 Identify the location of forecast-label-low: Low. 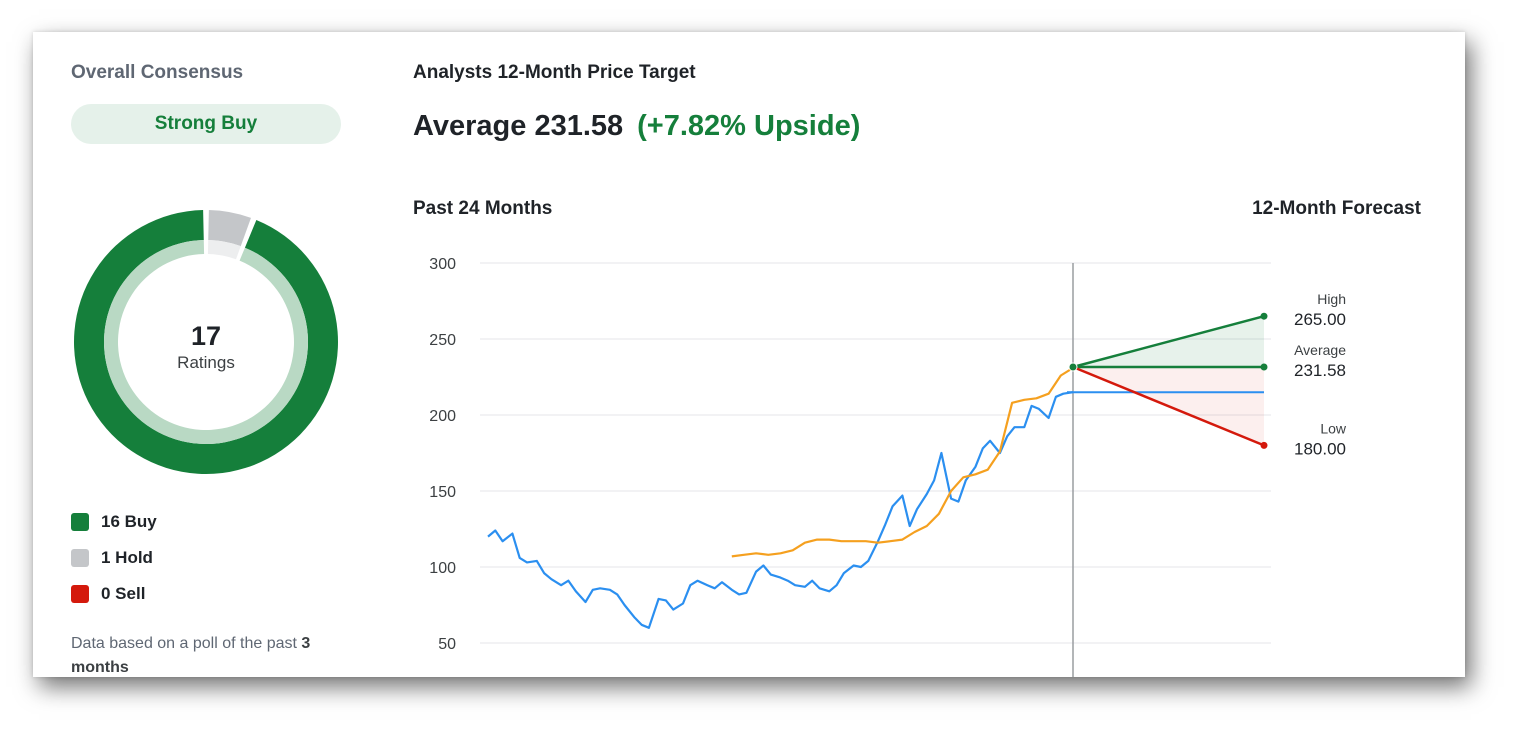
(1333, 428).